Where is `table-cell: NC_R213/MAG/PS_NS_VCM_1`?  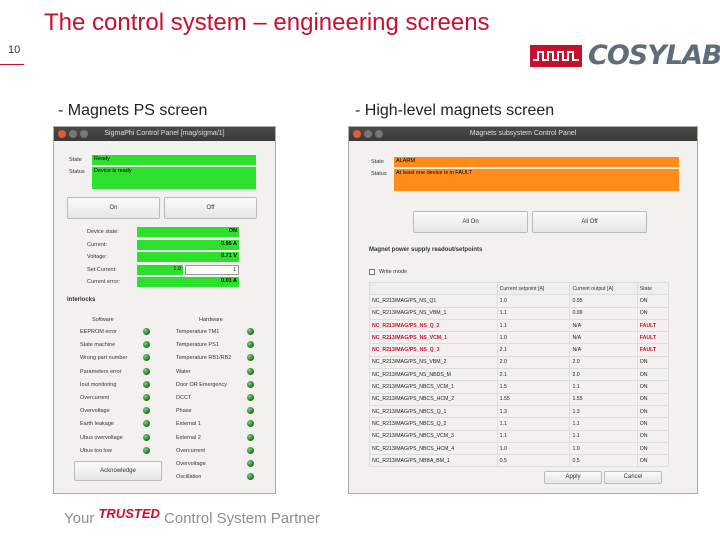
table-cell: NC_R213/MAG/PS_NS_VCM_1 is located at coordinates (433, 338).